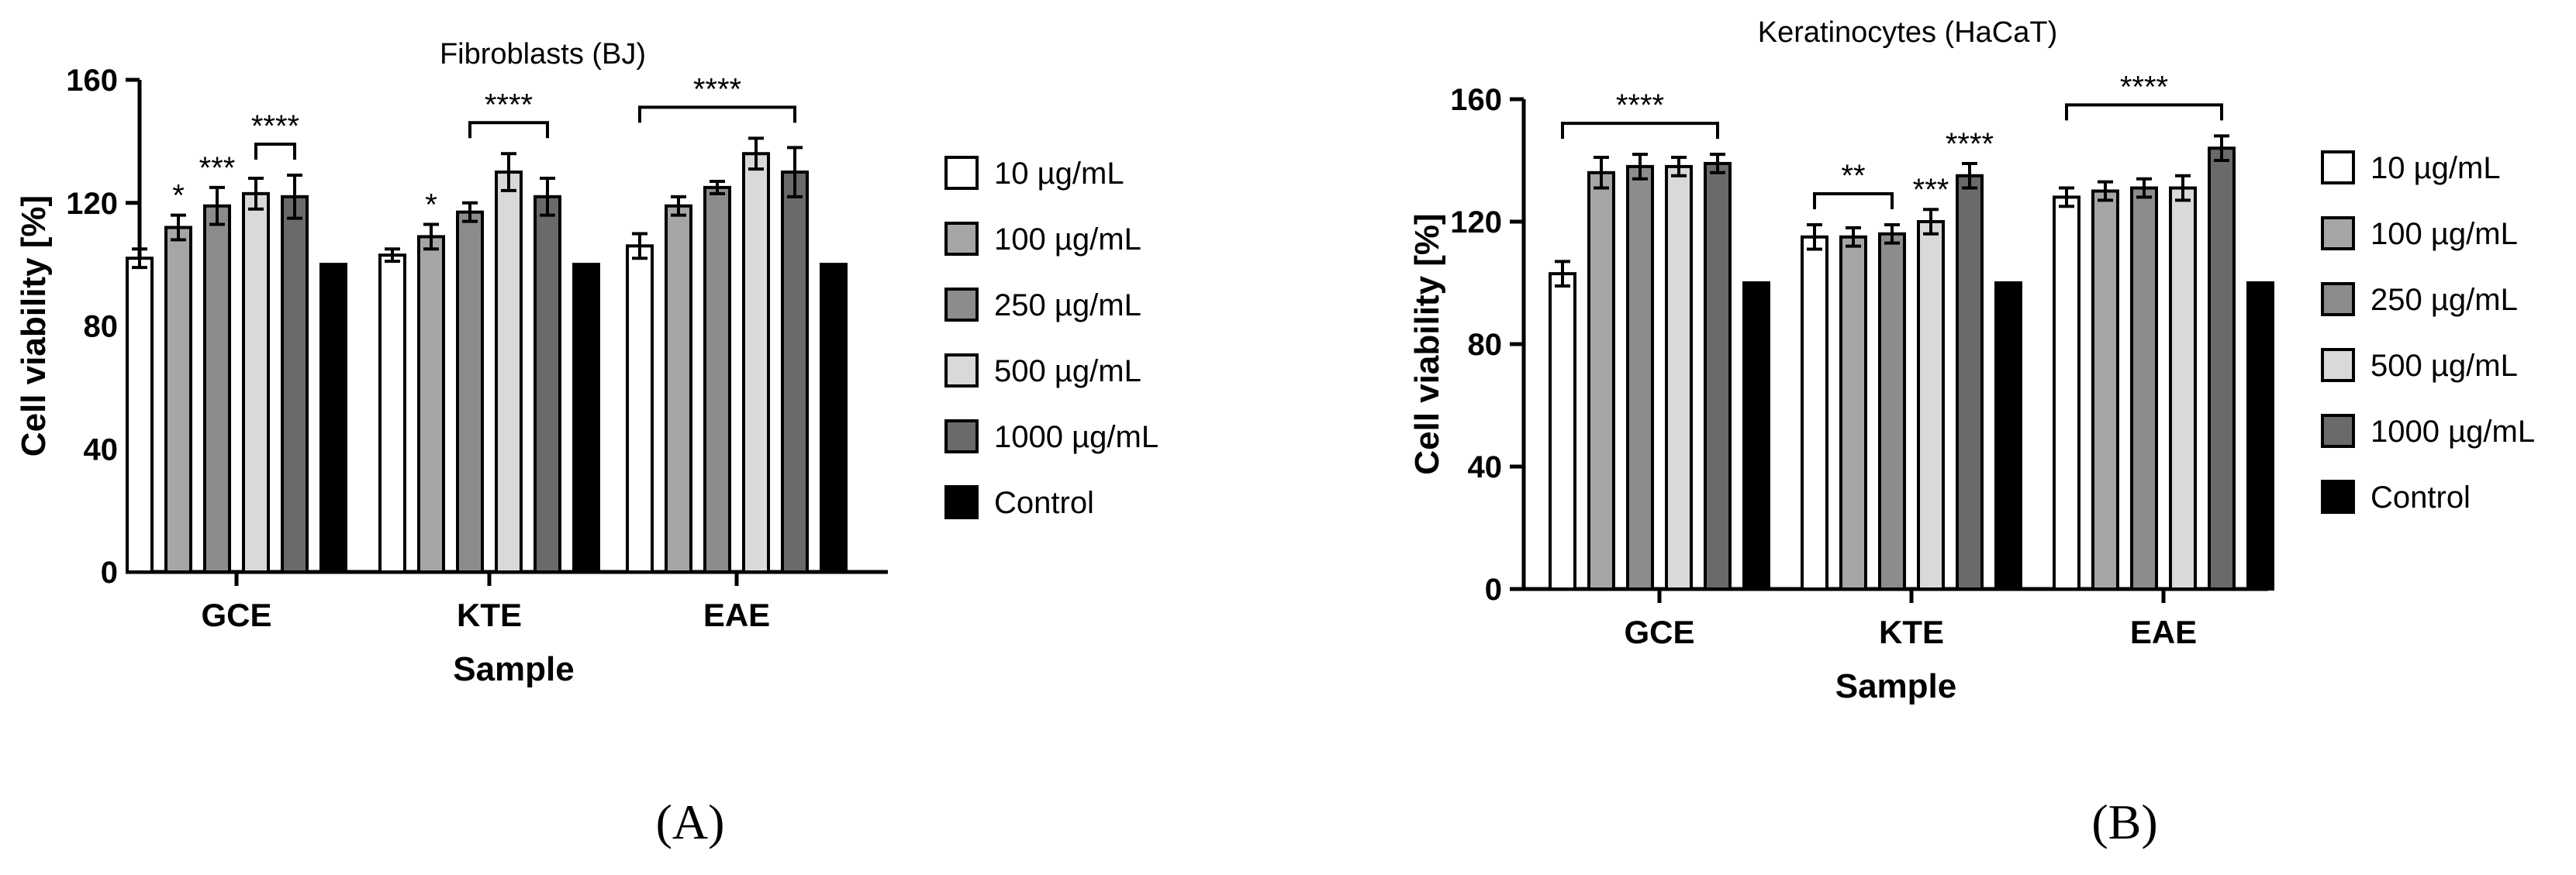 The width and height of the screenshot is (2576, 875). What do you see at coordinates (2124, 821) in the screenshot?
I see `panel-label-b: (B)` at bounding box center [2124, 821].